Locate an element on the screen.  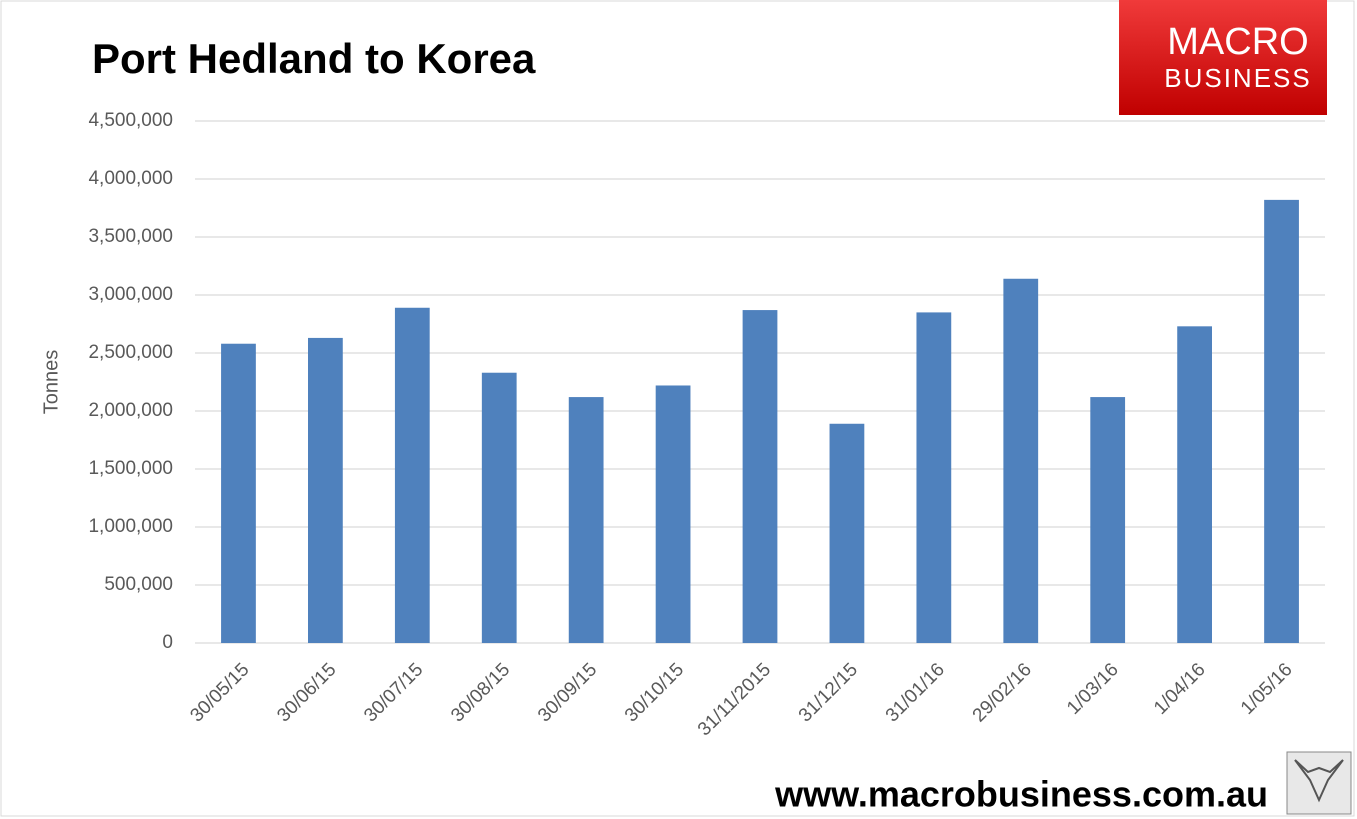
y-tick-label: 3,500,000 is located at coordinates (130, 236).